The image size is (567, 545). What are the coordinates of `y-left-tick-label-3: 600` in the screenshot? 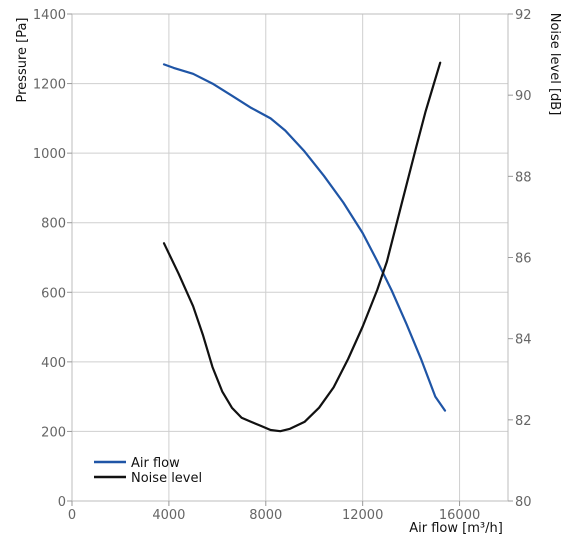 It's located at (53, 293).